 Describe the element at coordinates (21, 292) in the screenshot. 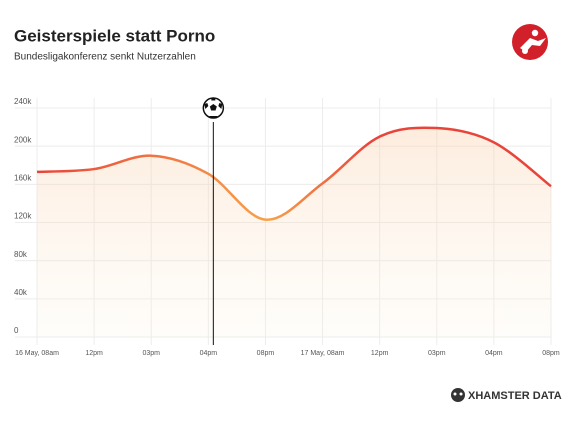

I see `y-tick-label: 40k` at that location.